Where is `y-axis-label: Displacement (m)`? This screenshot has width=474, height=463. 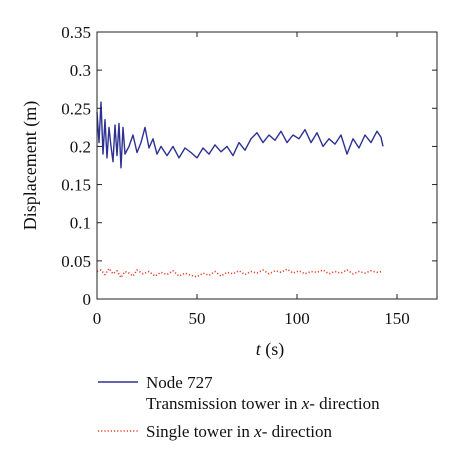 y-axis-label: Displacement (m) is located at coordinates (30, 165).